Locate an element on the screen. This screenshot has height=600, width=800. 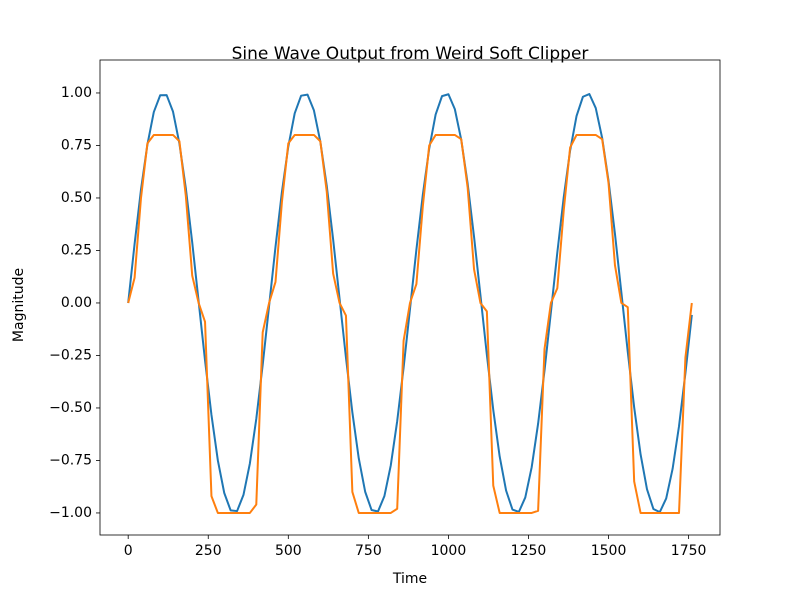
chart-title: Sine Wave Output from Weird Soft Clipper is located at coordinates (410, 54).